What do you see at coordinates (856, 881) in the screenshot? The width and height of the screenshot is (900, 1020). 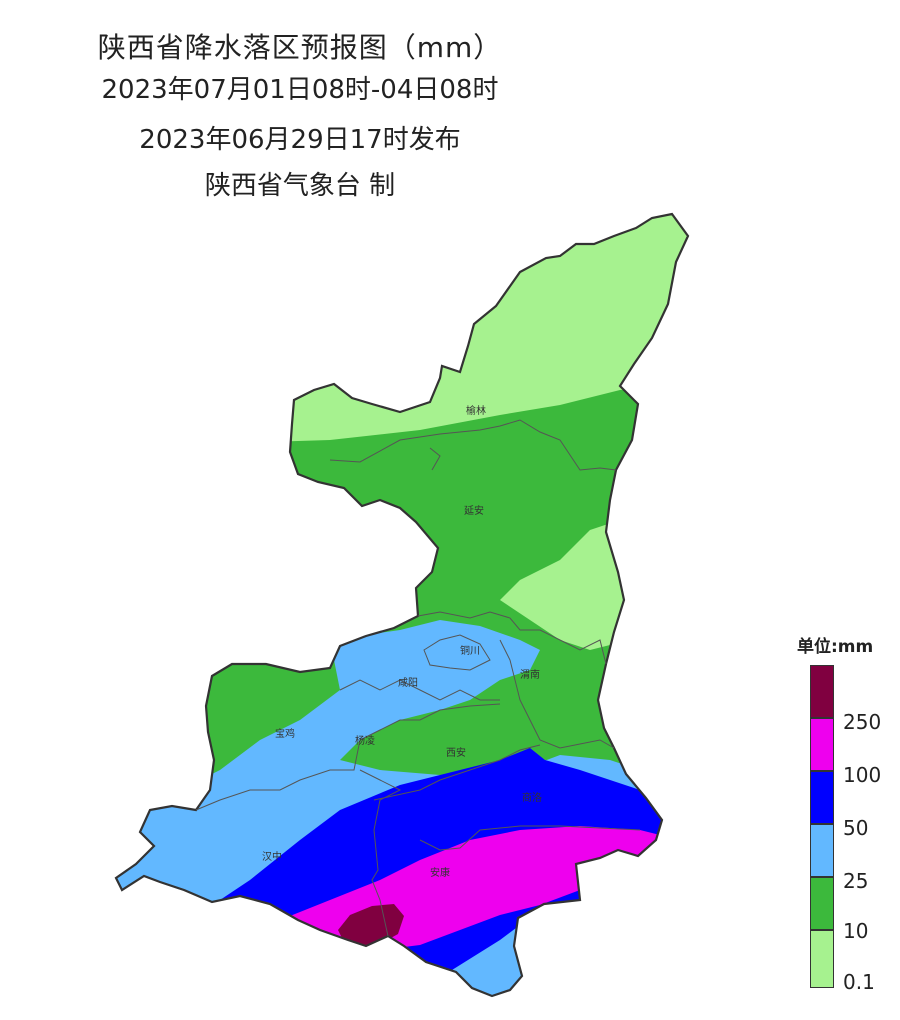 I see `legend-label-25: 25` at bounding box center [856, 881].